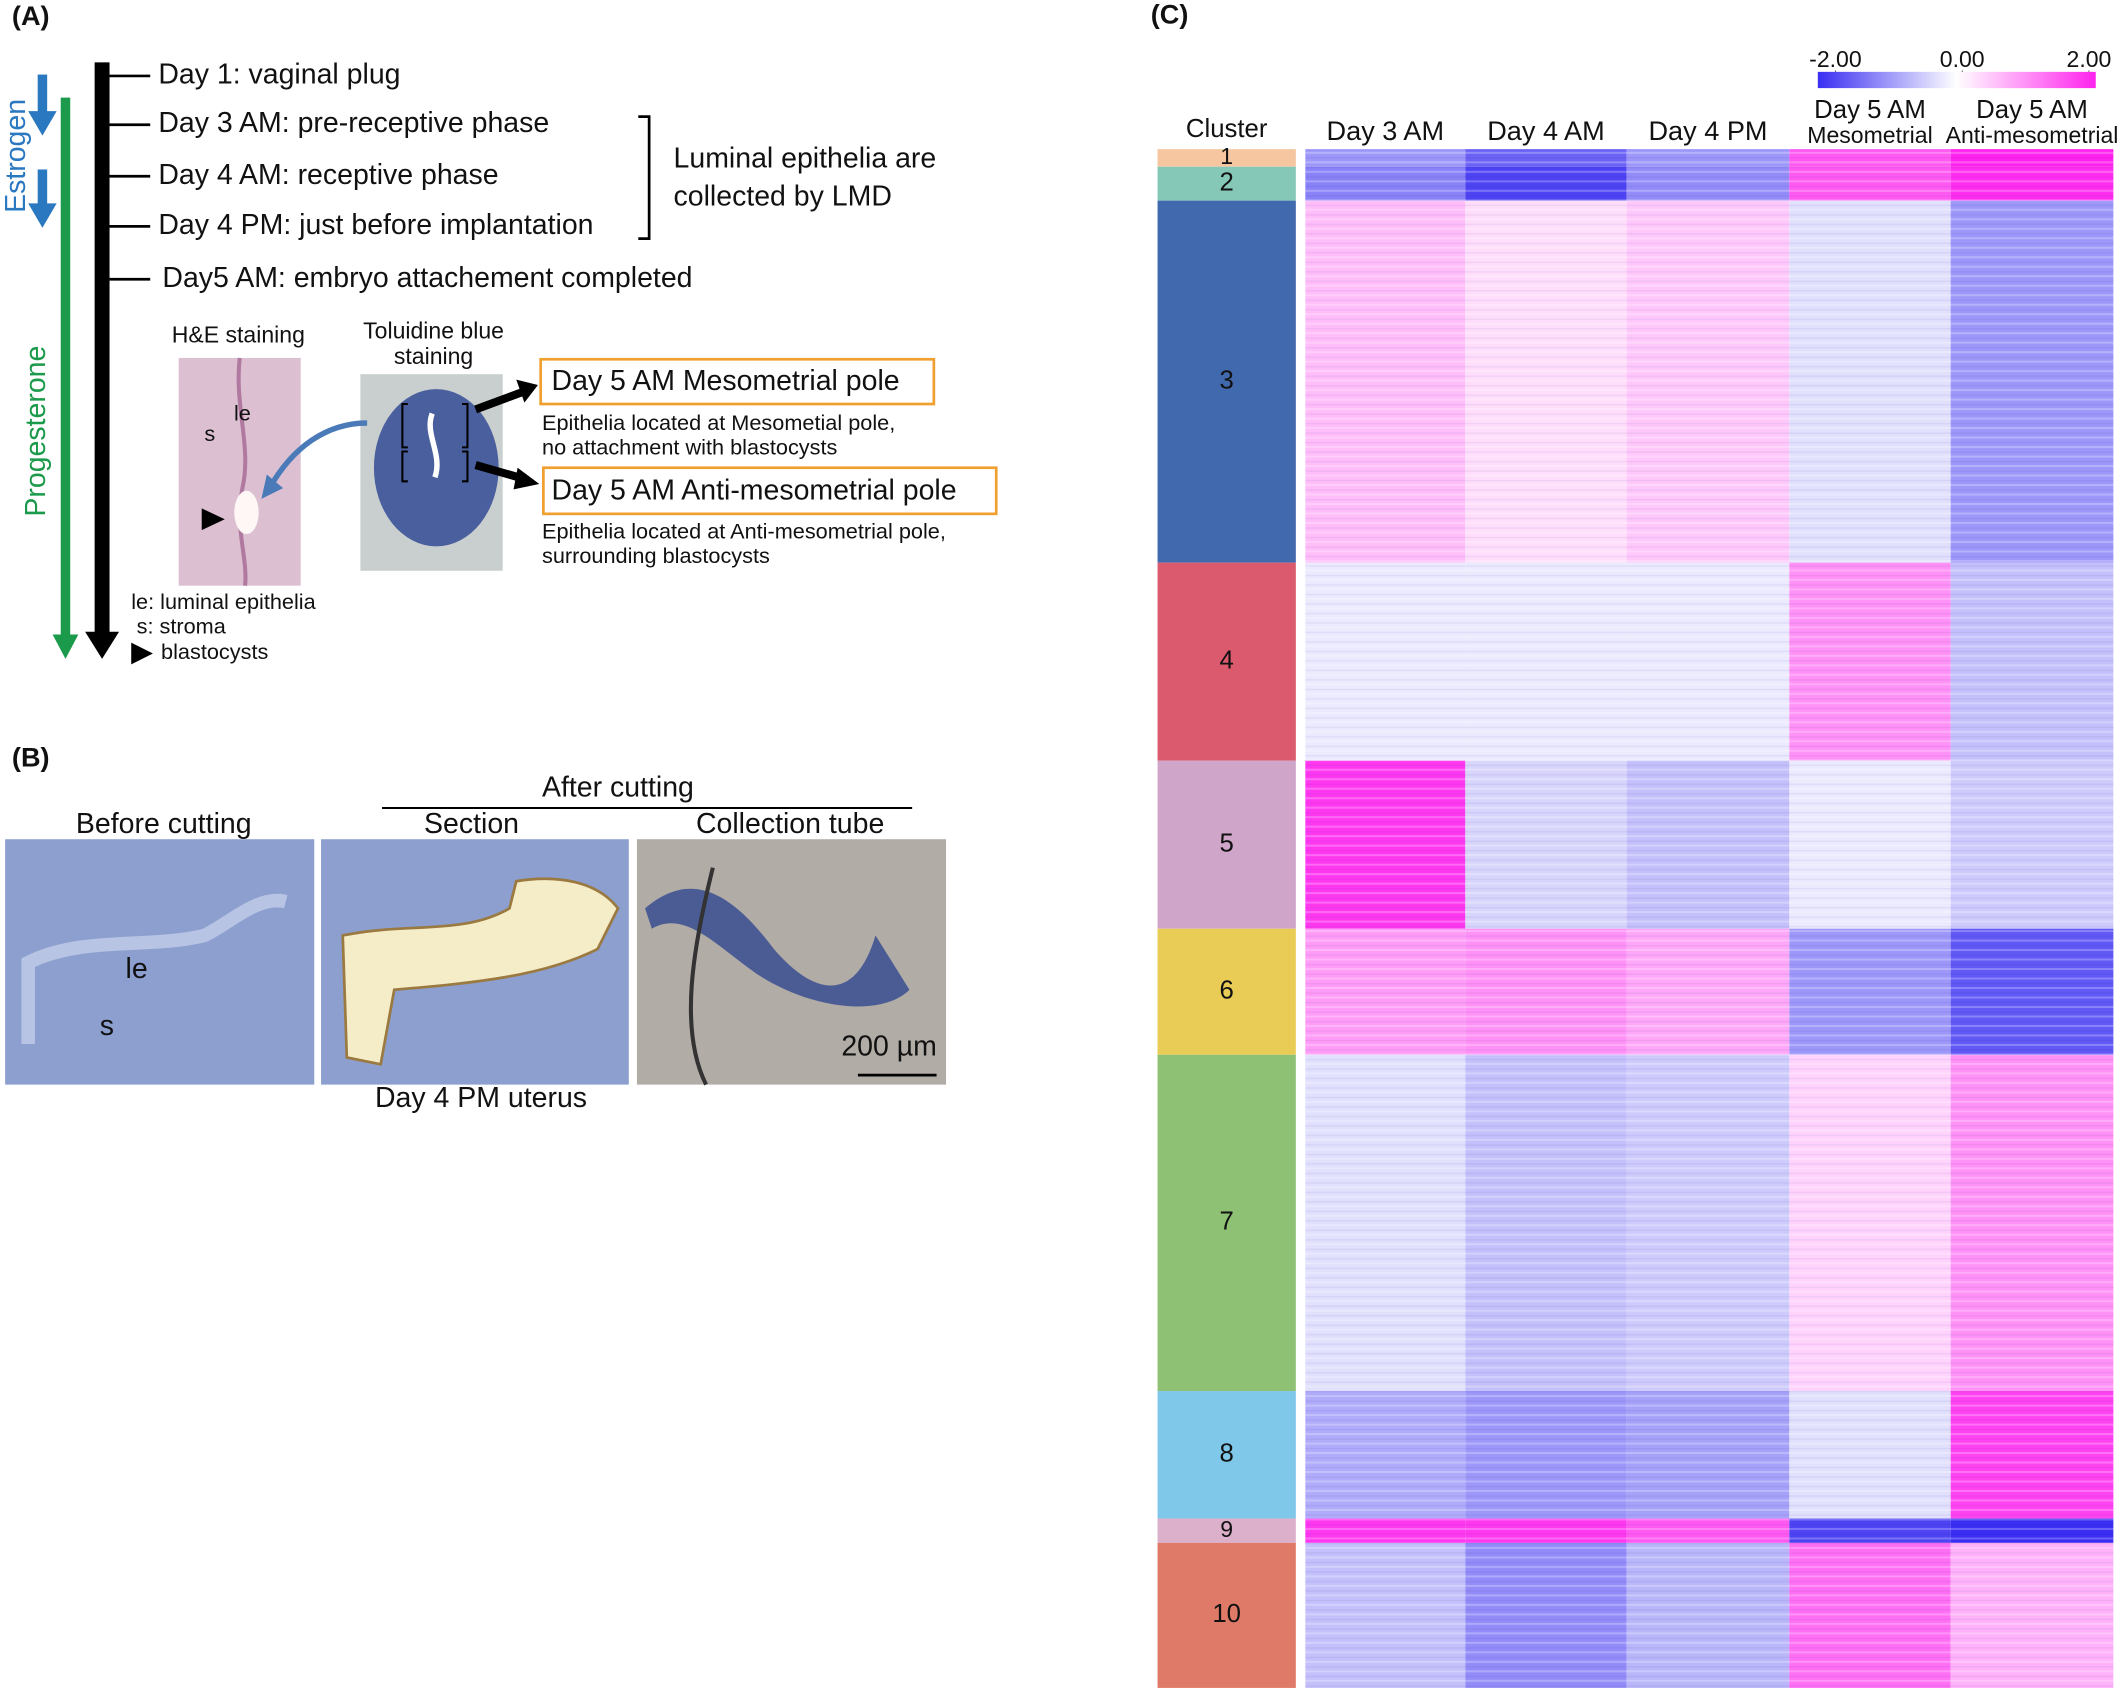 This screenshot has height=1692, width=2128. I want to click on timeline-label: Day 4 AM: receptive phase, so click(328, 175).